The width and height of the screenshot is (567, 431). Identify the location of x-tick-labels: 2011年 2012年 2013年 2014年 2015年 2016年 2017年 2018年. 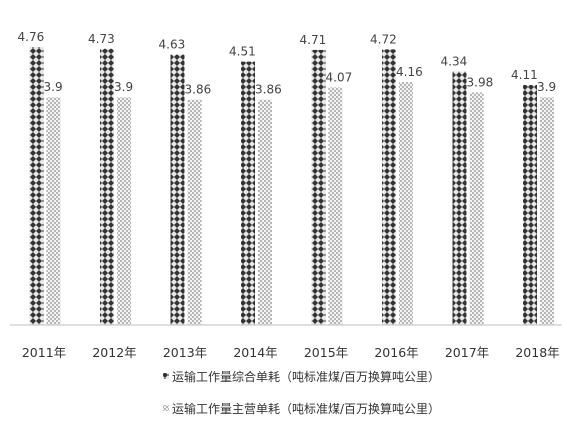
(291, 352).